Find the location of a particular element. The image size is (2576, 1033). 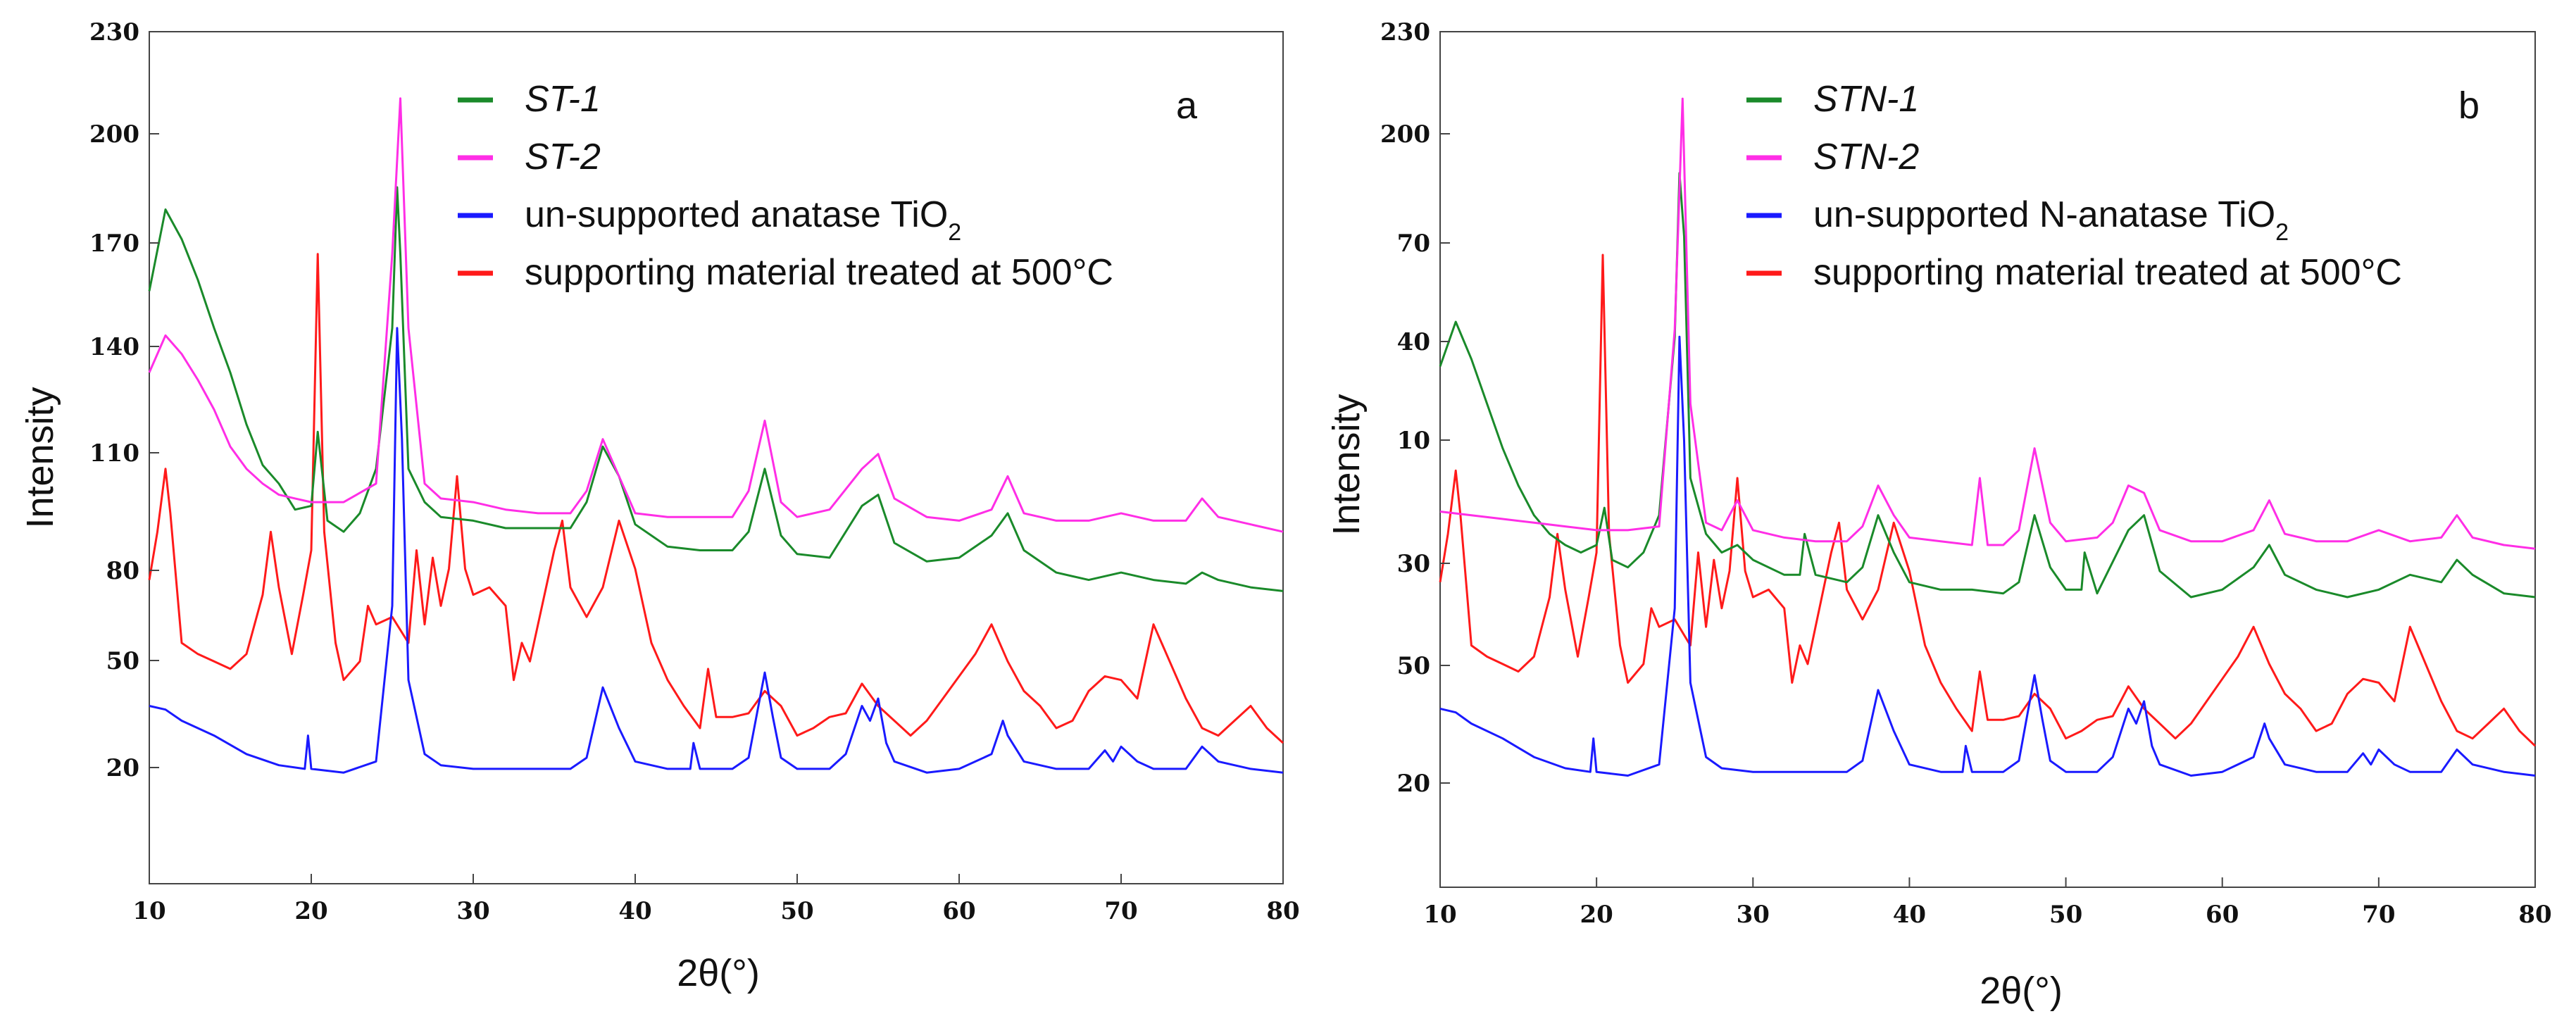

legend-entry: STN-2 is located at coordinates (1866, 157).